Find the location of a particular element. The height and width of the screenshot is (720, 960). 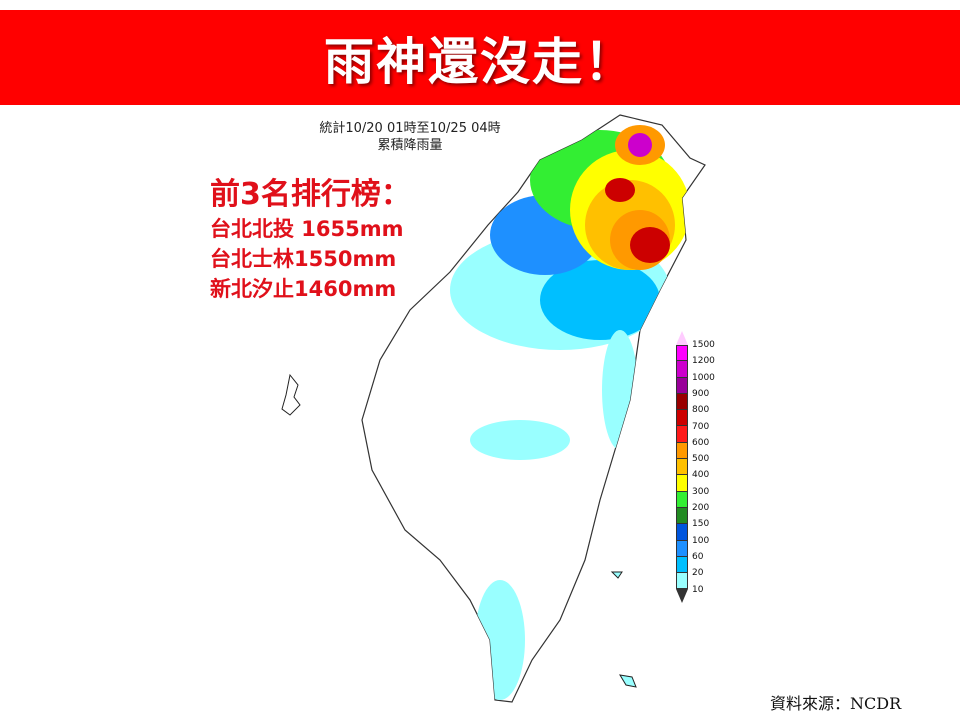

outlying-islands is located at coordinates (623, 629).